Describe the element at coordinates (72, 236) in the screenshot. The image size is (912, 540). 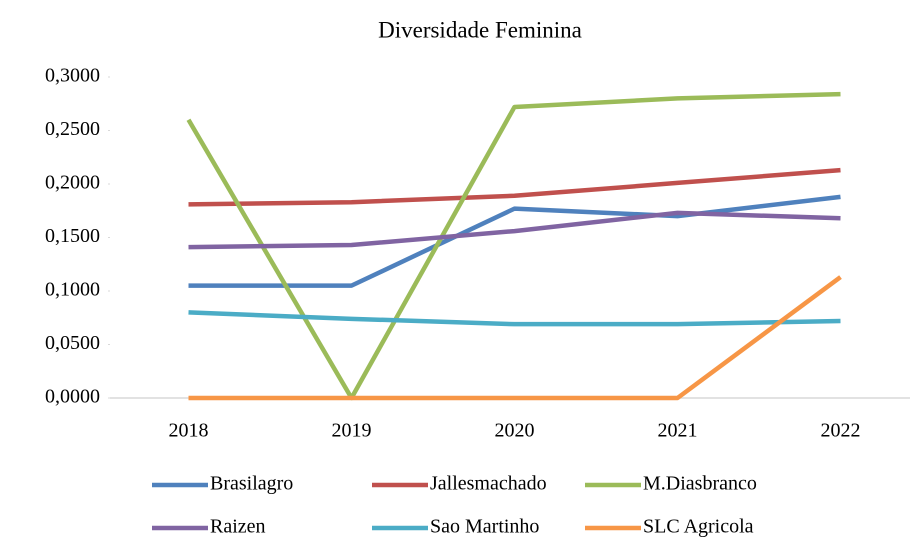
I see `y-tick-label: 0,1500` at that location.